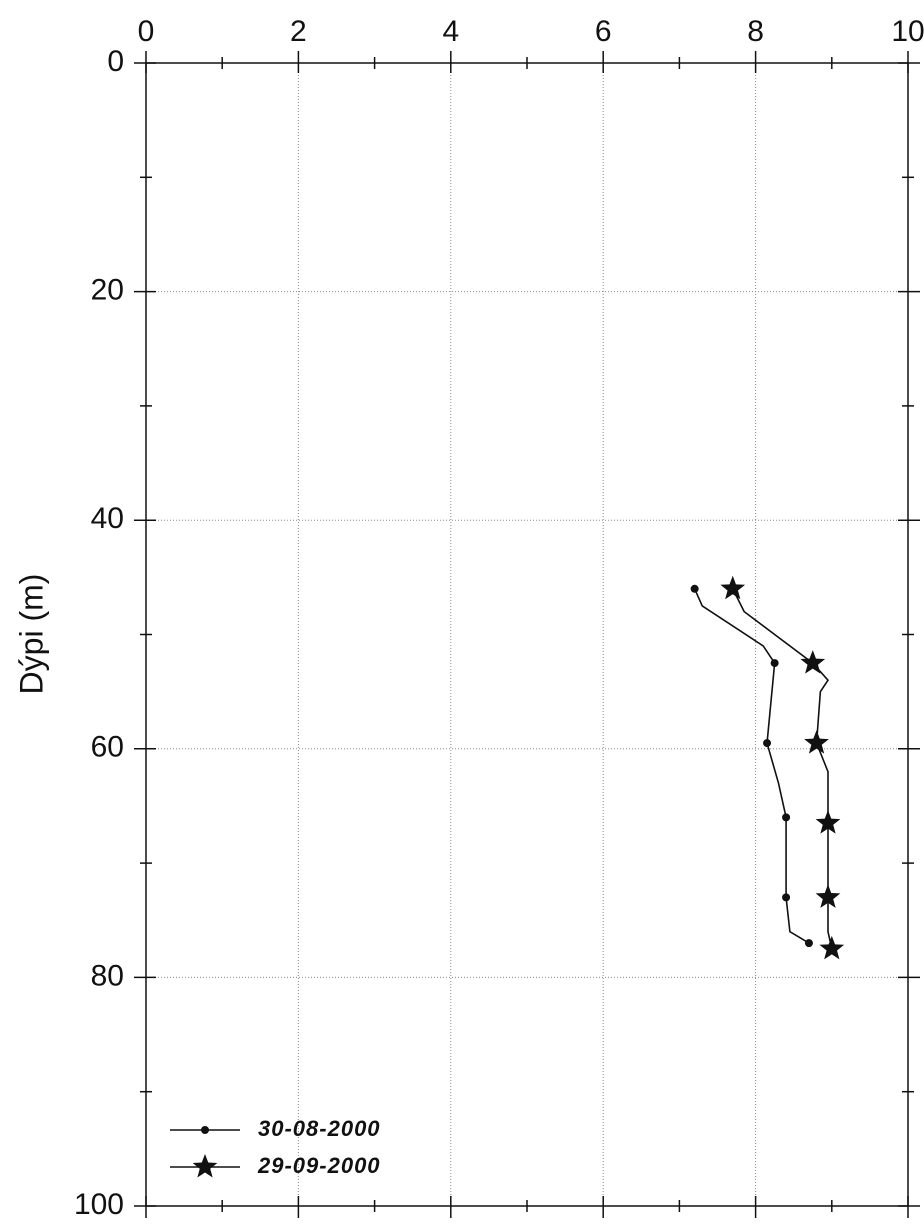 The image size is (924, 1226). I want to click on x-tick-label: 8, so click(755, 31).